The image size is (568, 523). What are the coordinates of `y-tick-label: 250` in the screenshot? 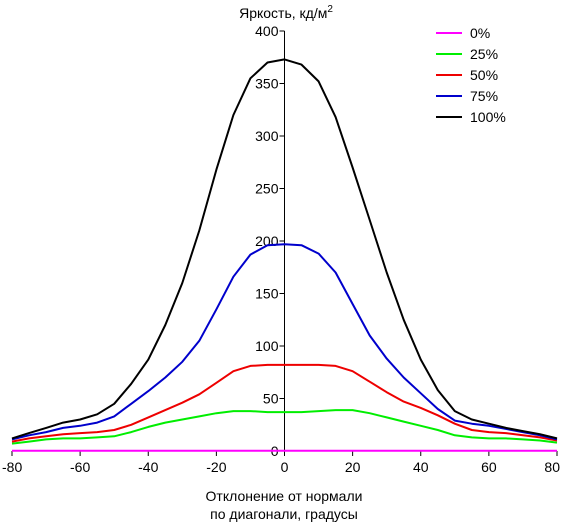 It's located at (267, 189).